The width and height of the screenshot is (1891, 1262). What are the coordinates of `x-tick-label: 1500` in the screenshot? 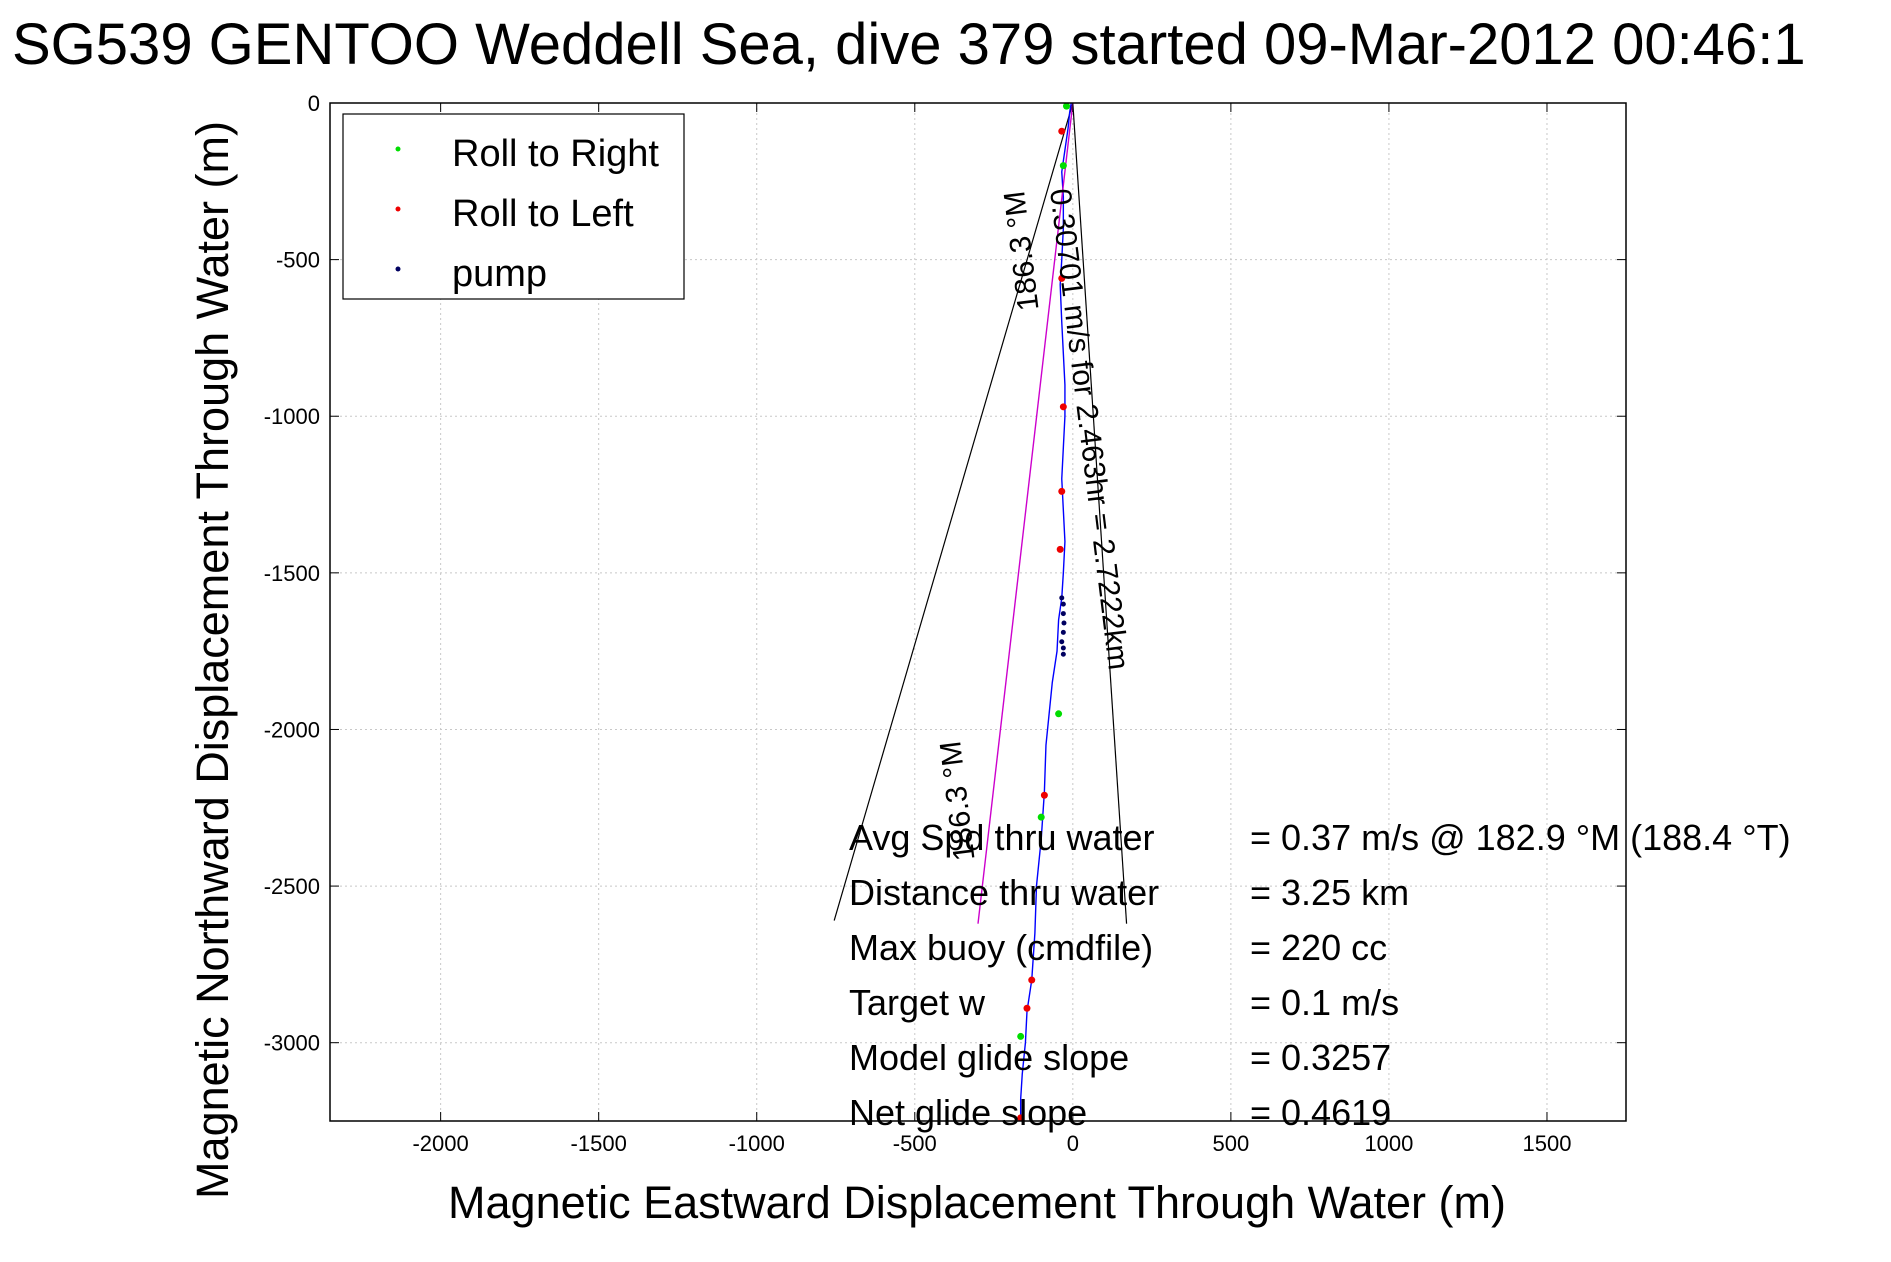 It's located at (1546, 1143).